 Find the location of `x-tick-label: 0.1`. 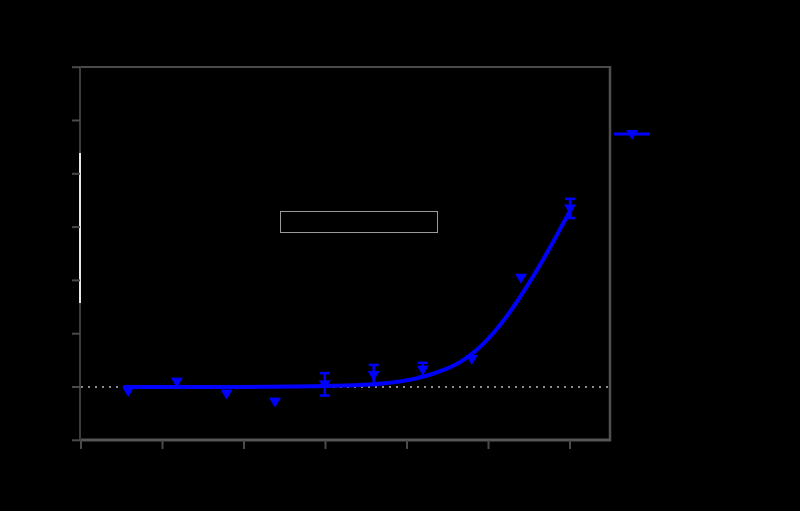

x-tick-label: 0.1 is located at coordinates (163, 460).